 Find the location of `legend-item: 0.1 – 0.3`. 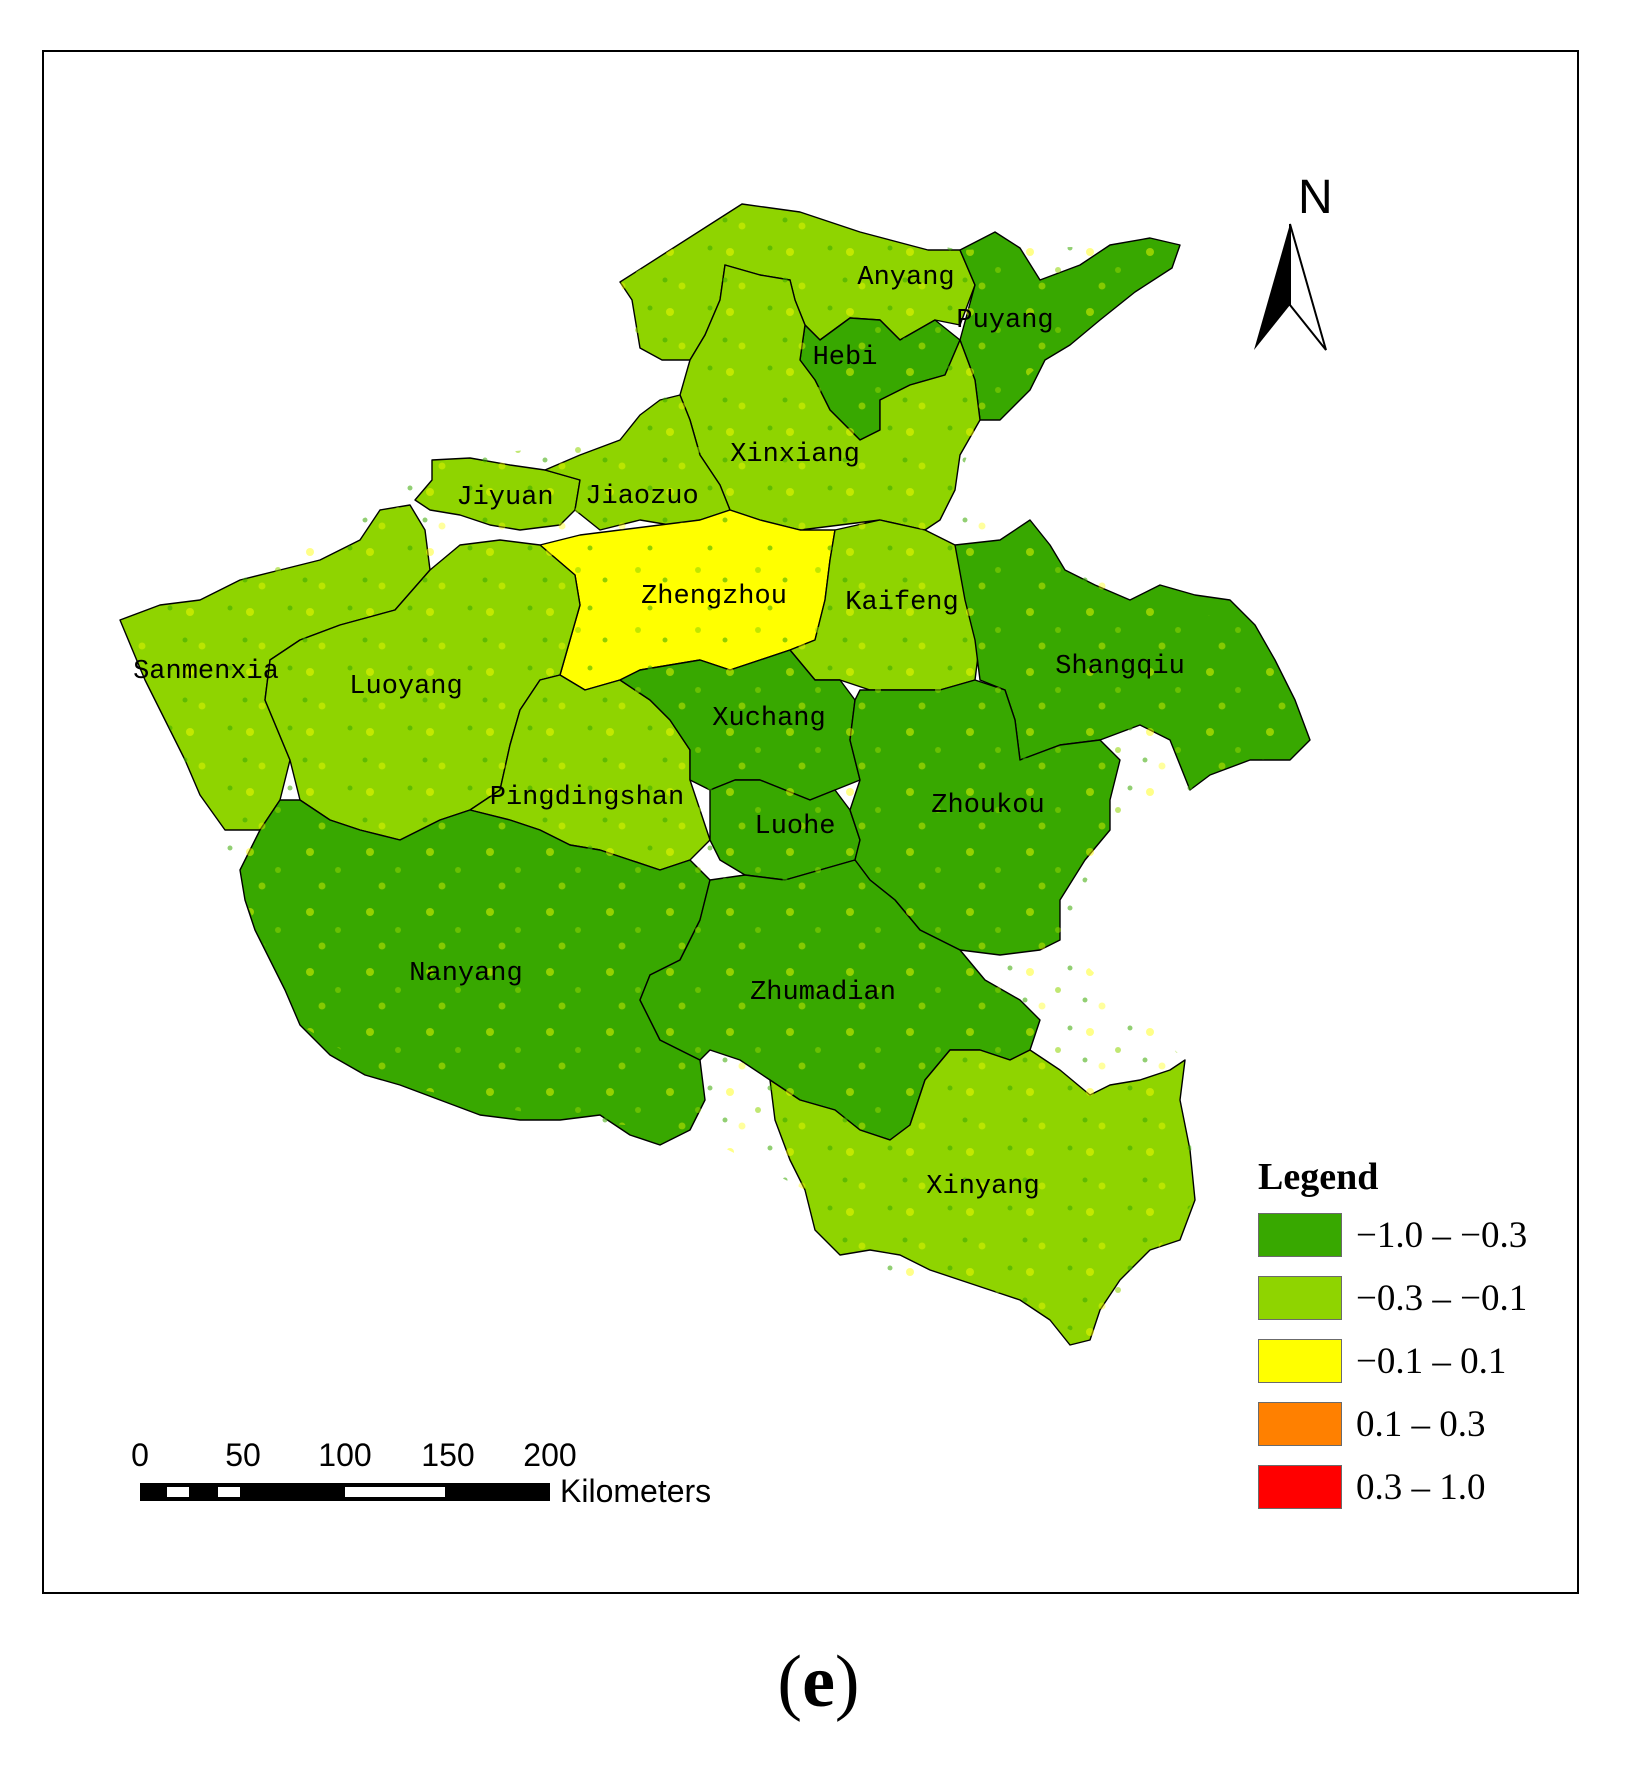

legend-item: 0.1 – 0.3 is located at coordinates (1372, 1424).